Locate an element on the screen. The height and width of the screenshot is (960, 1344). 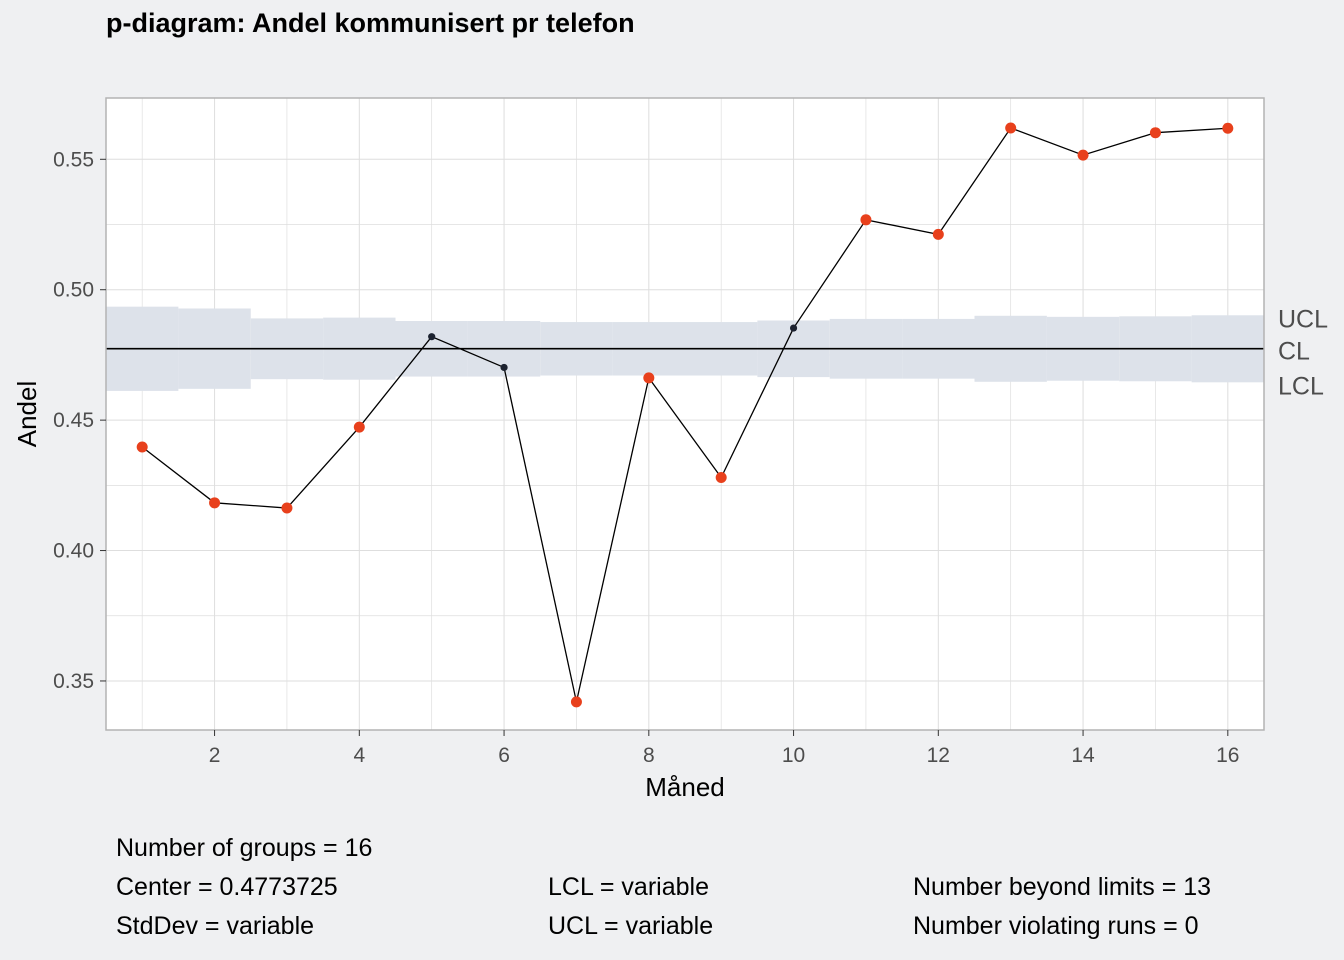
stat-ucl: UCL = variable is located at coordinates (631, 926).